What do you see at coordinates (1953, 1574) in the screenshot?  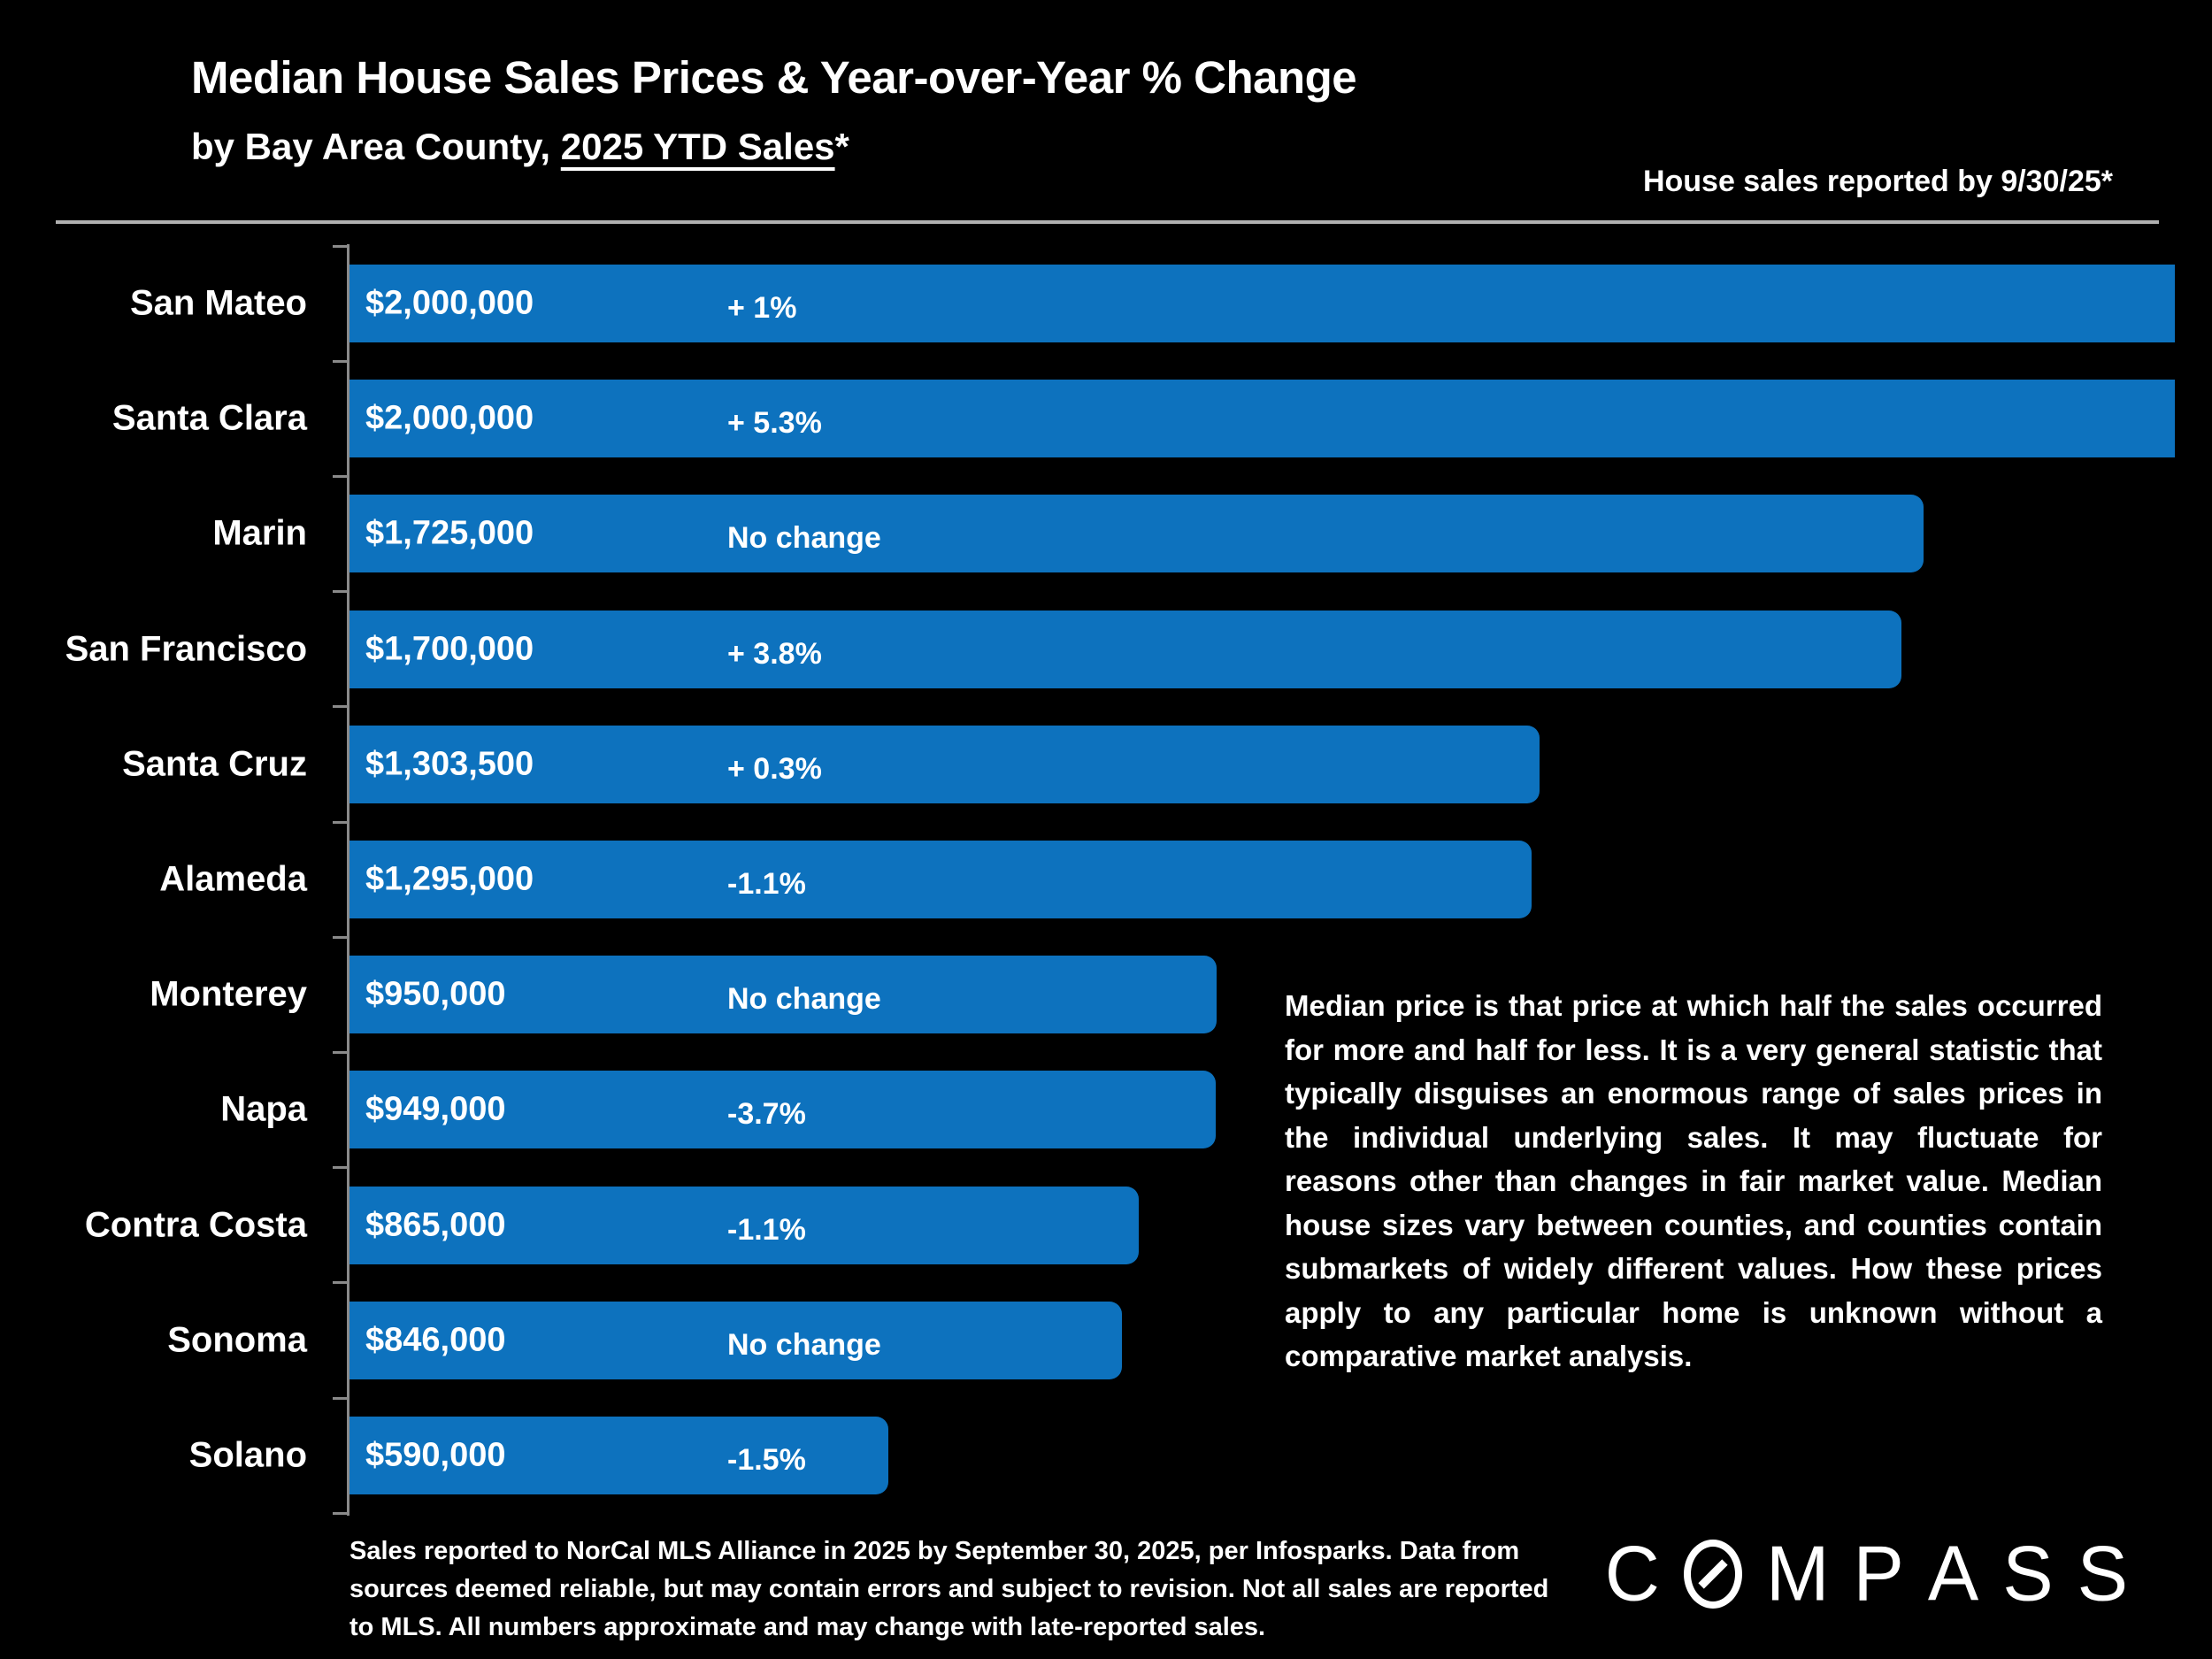 I see `logo-letter: A` at bounding box center [1953, 1574].